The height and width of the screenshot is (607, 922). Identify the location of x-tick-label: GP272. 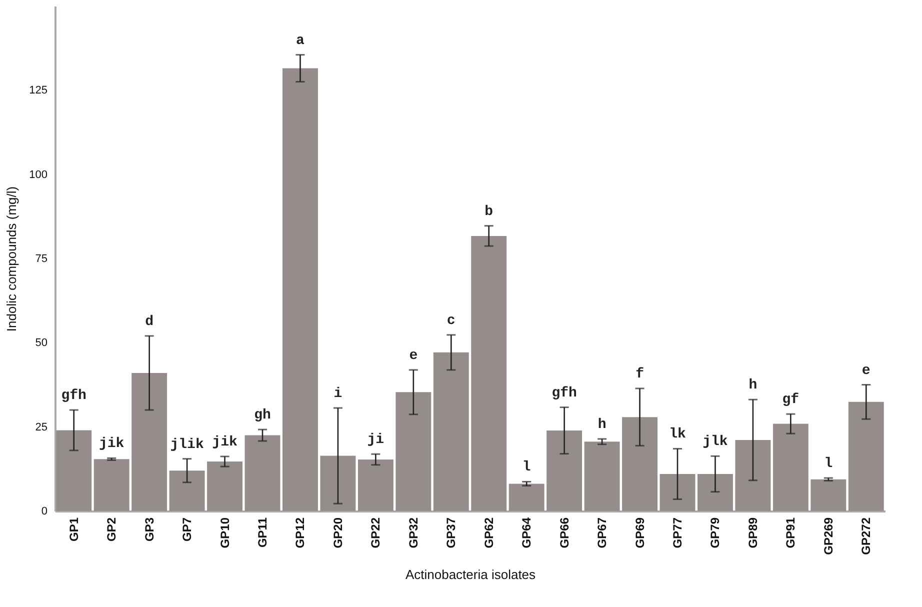
(866, 536).